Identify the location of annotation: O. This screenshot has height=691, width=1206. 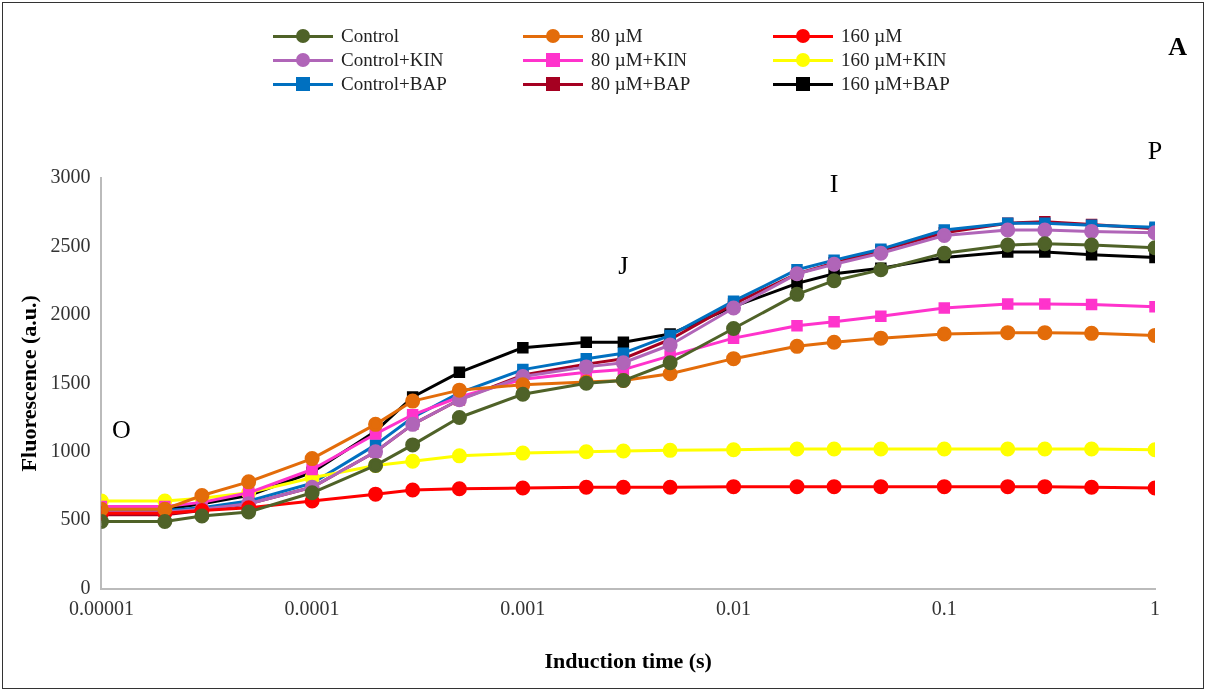
(121, 430).